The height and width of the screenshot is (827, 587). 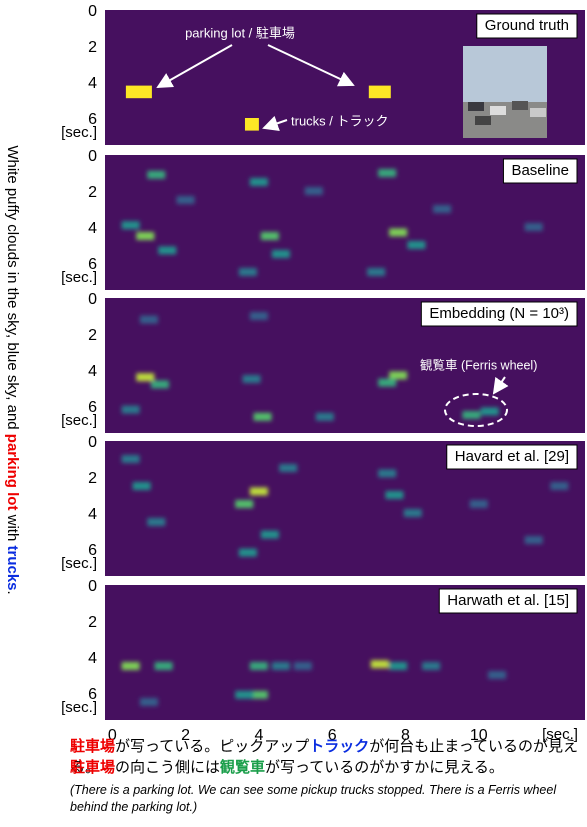 I want to click on x-unit-label: [sec.], so click(x=560, y=734).